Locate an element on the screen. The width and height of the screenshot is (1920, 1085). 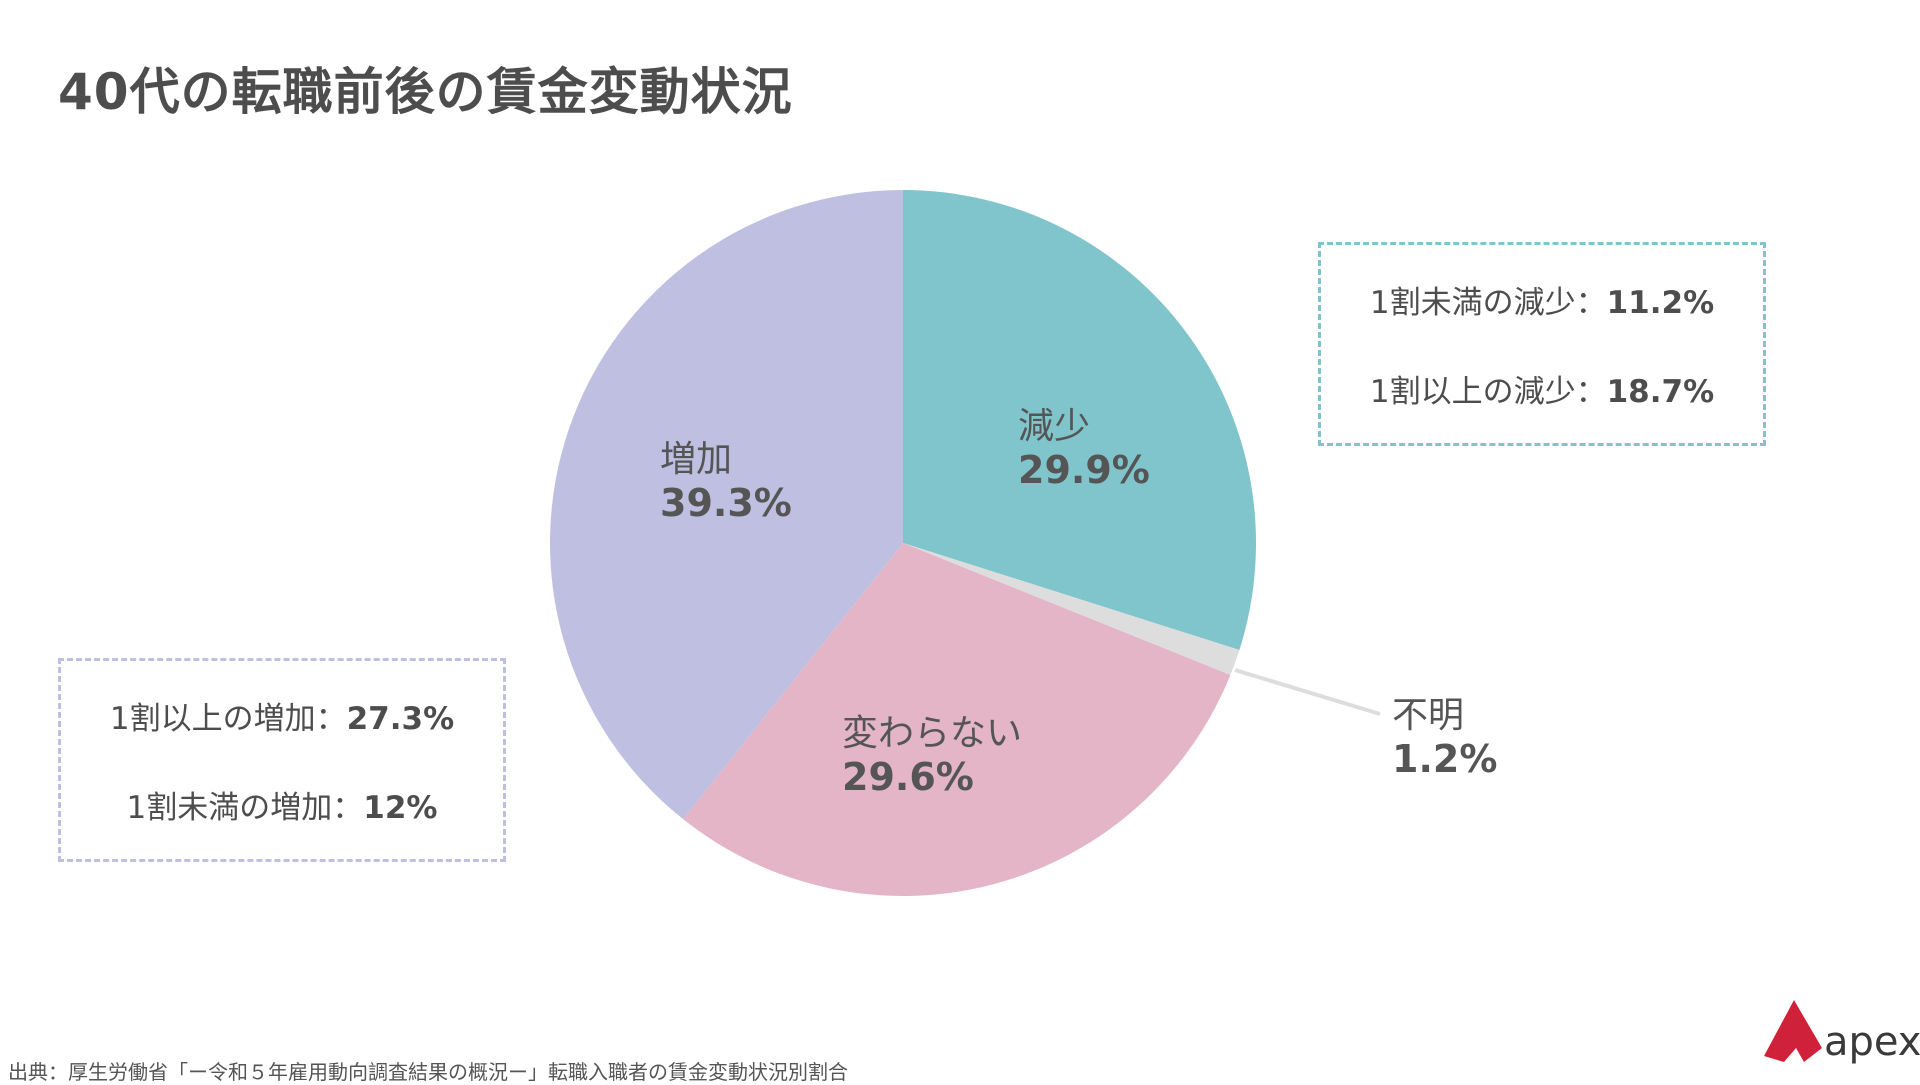
slice-name-unchanged: 変わらない is located at coordinates (932, 733).